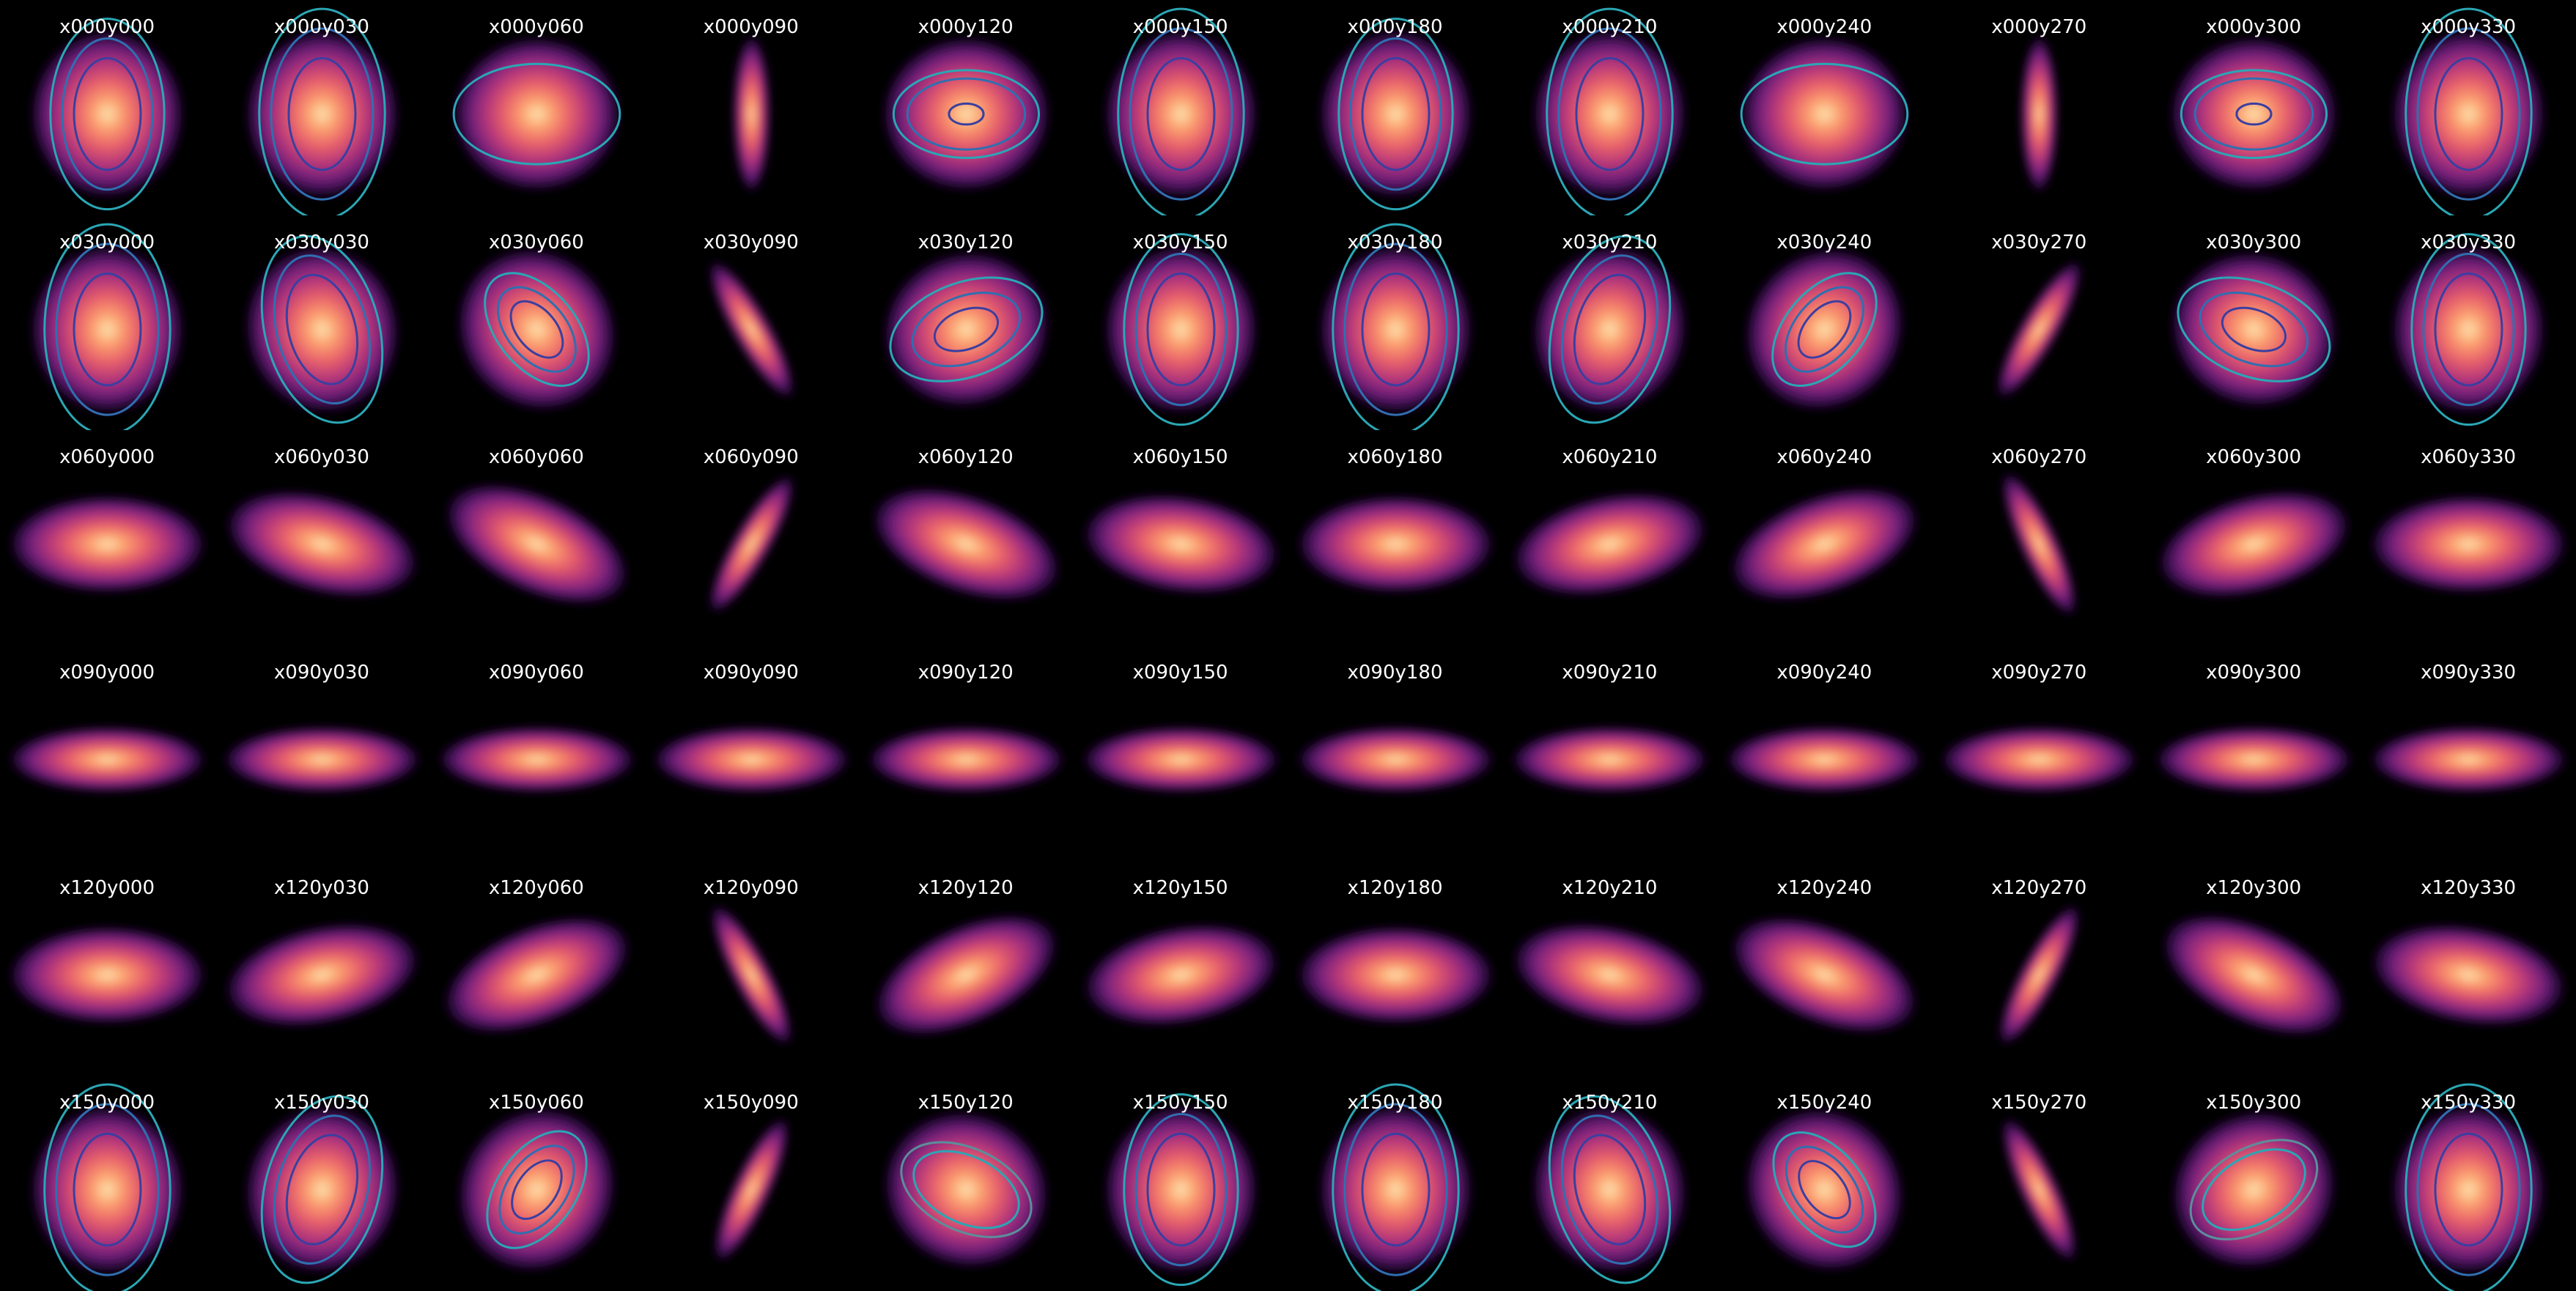  I want to click on panel-title: x090y090, so click(751, 673).